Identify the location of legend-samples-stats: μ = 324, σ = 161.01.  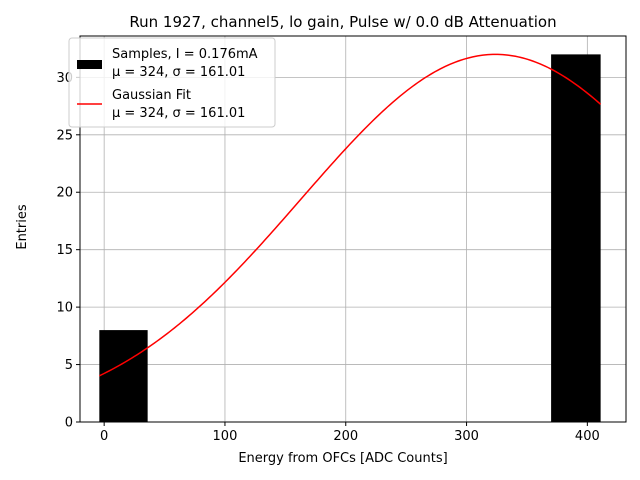
(178, 72).